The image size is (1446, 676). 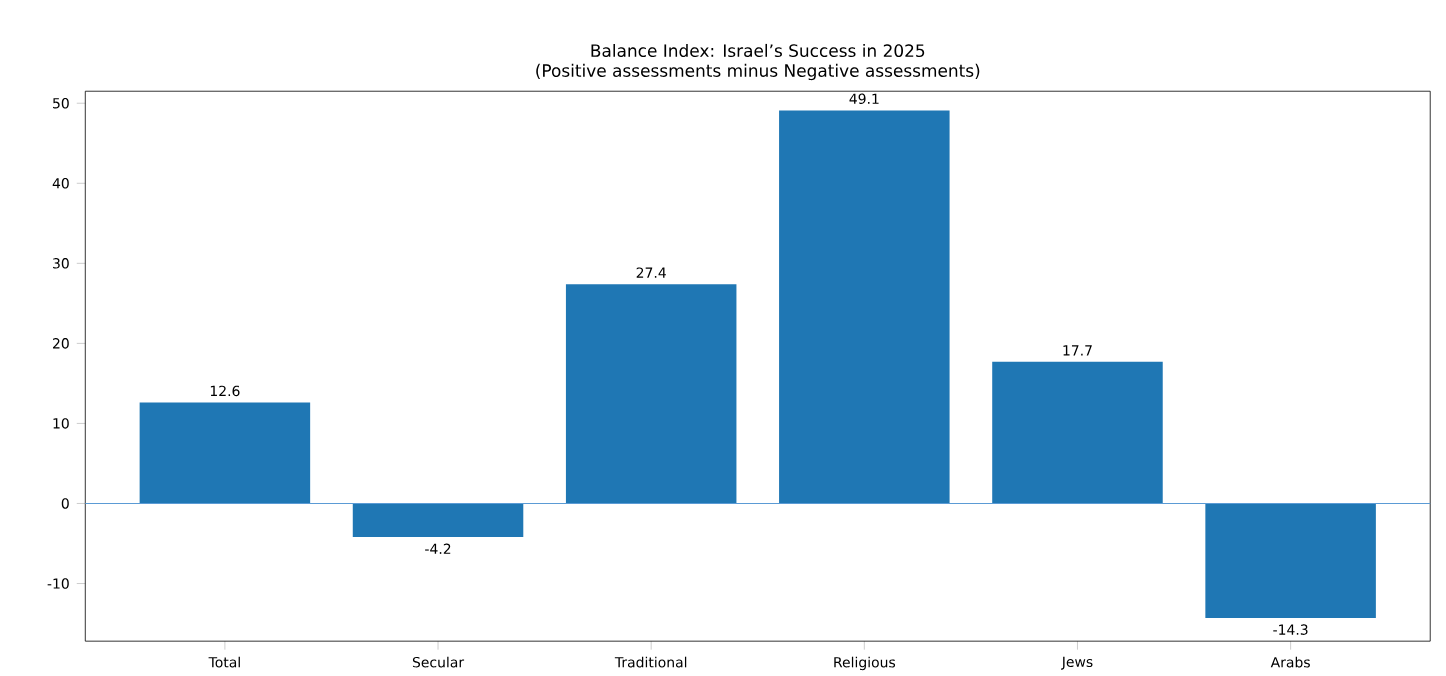 What do you see at coordinates (758, 71) in the screenshot?
I see `chart-subtitle: (Positive assessments minus Negative assessments)` at bounding box center [758, 71].